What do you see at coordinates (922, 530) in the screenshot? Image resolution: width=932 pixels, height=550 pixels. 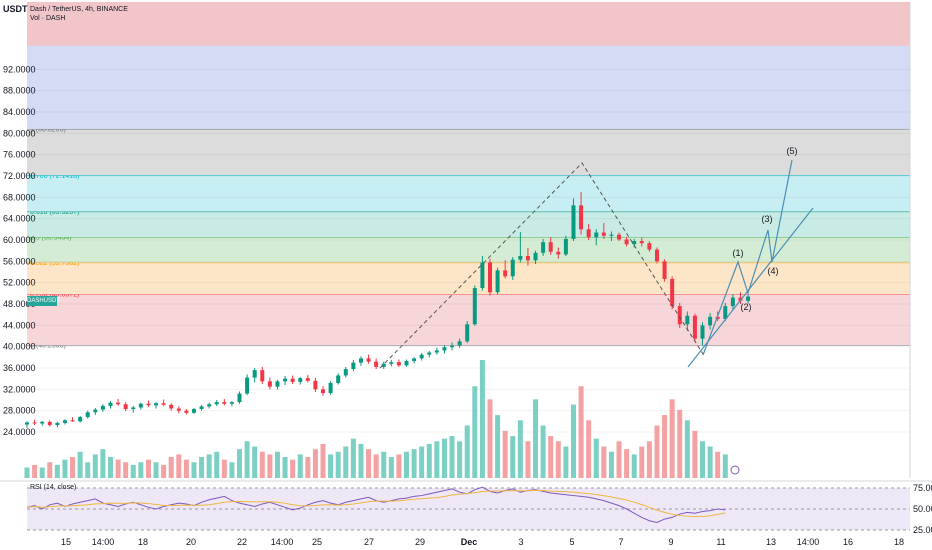 I see `rsi-tick-label: 25.00` at bounding box center [922, 530].